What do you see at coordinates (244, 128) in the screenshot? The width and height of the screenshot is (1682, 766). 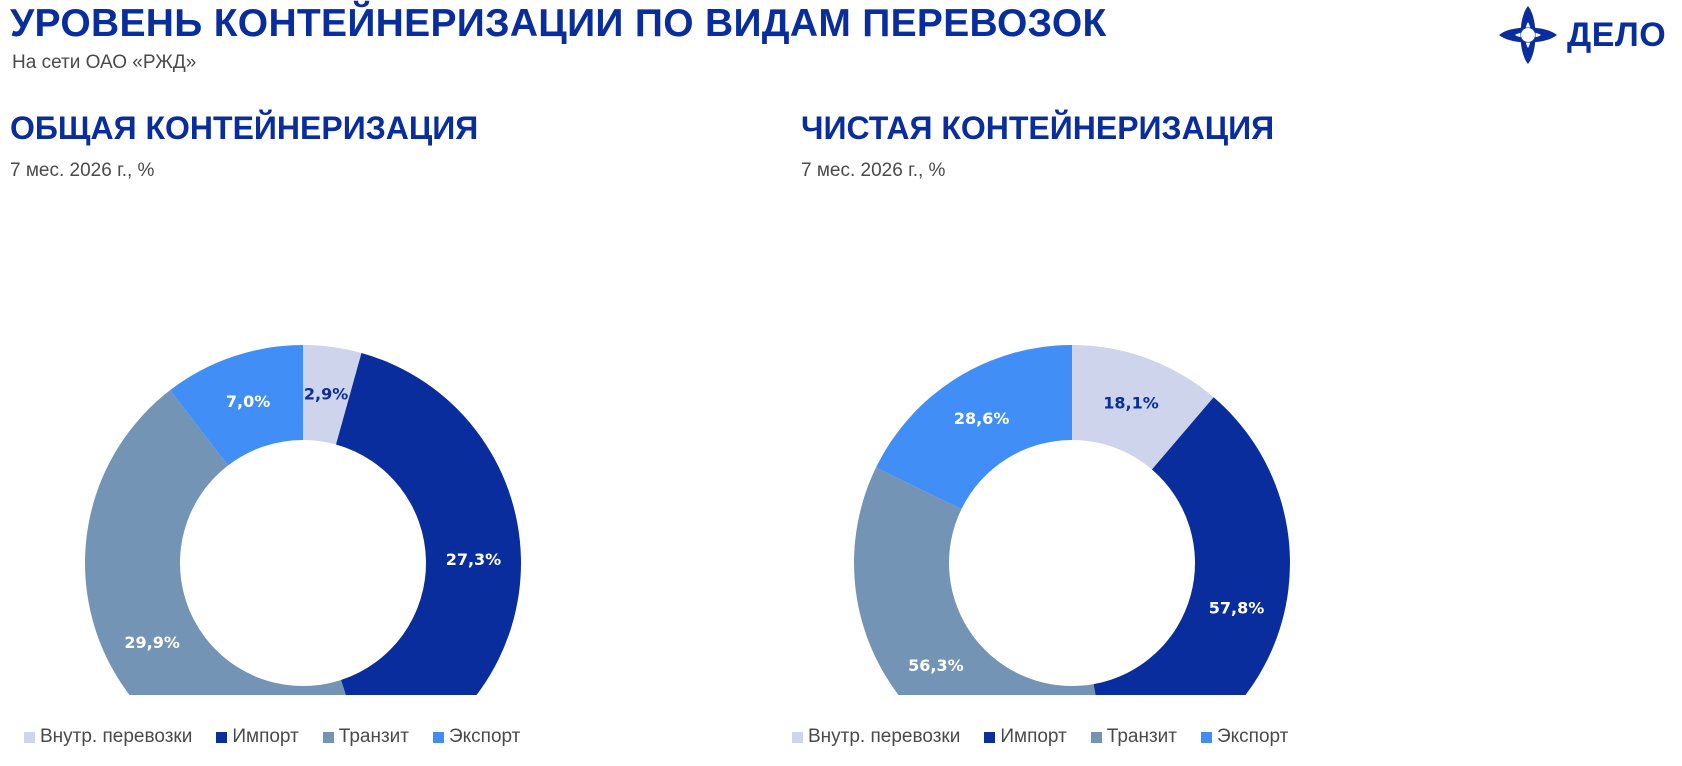 I see `chart-title: ОБЩАЯ КОНТЕЙНЕРИЗАЦИЯ` at bounding box center [244, 128].